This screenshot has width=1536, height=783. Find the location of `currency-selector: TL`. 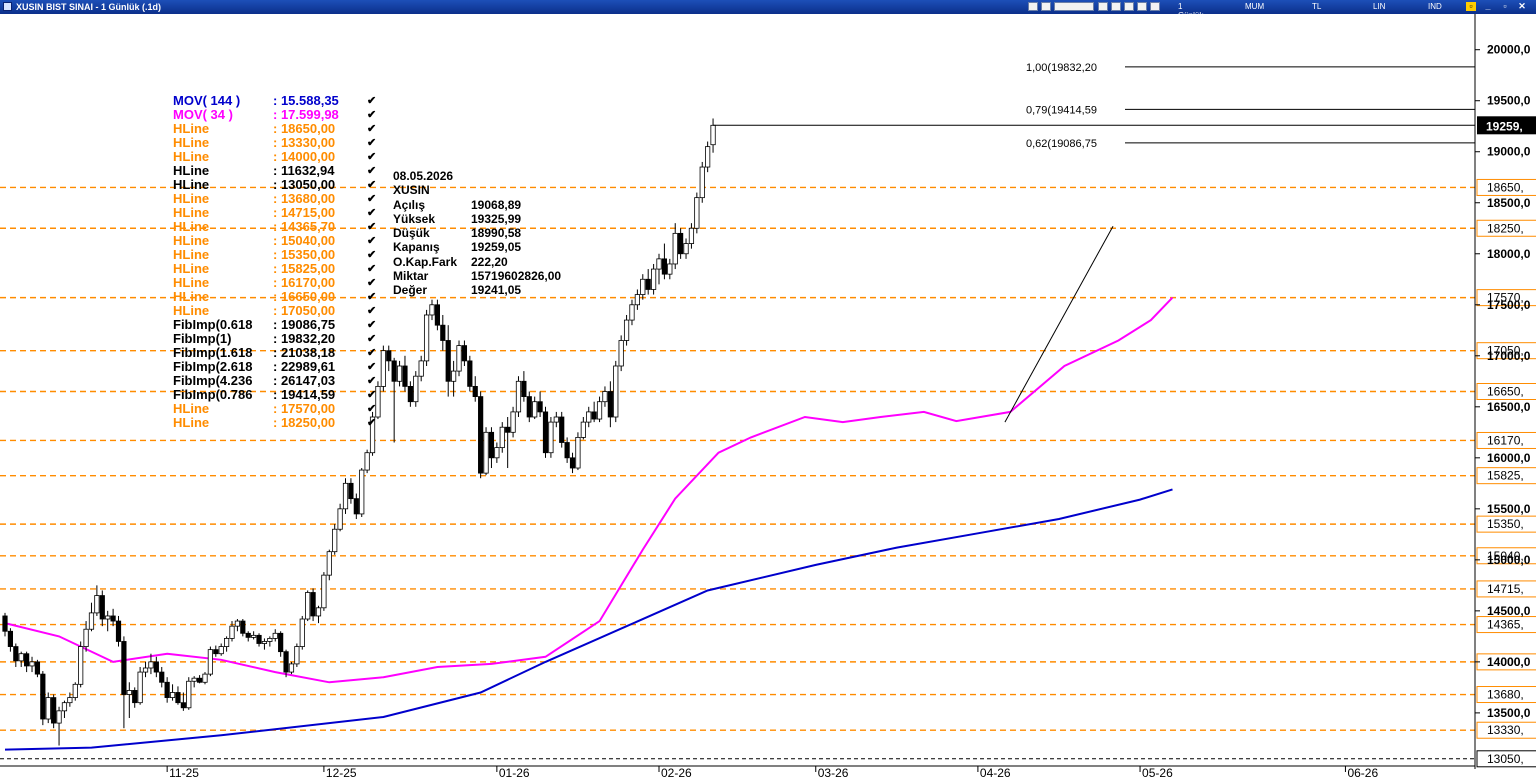

currency-selector: TL is located at coordinates (1317, 6).